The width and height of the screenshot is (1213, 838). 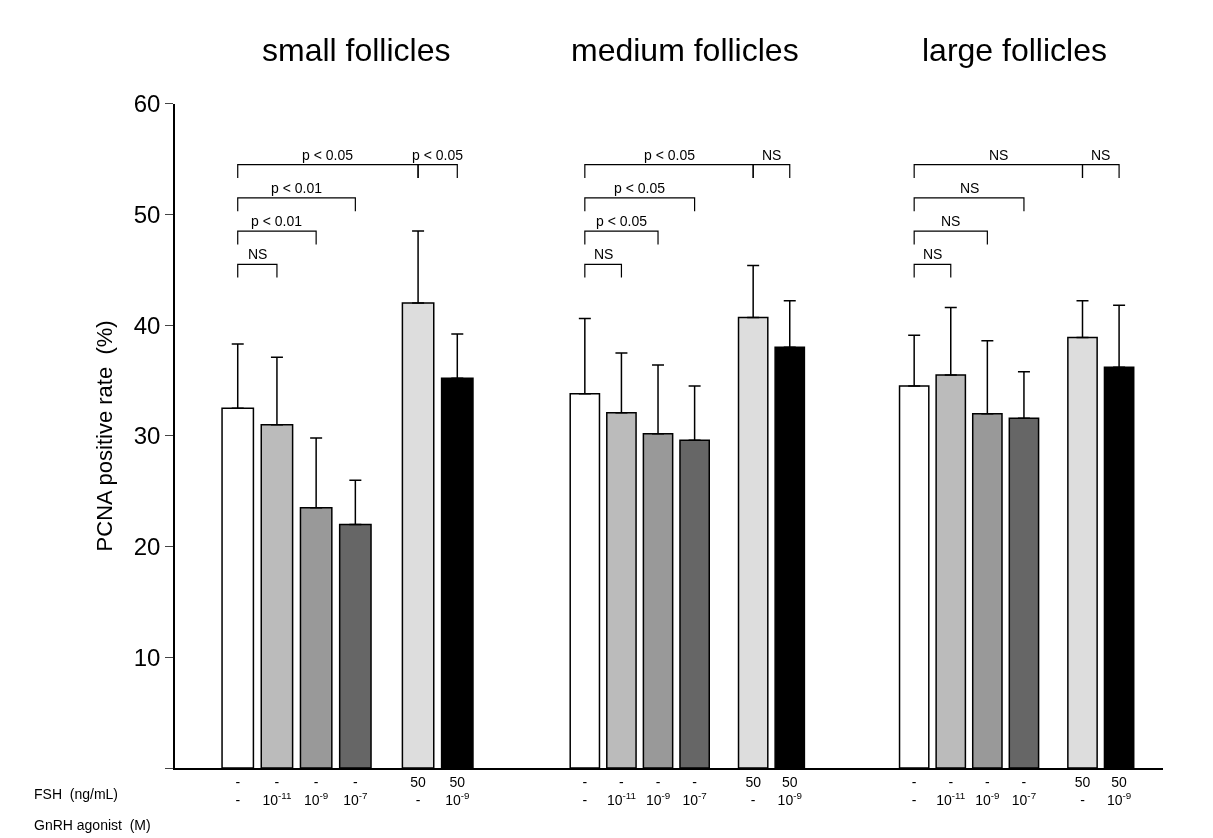 I want to click on y-tick-label: 50, so click(x=147, y=214).